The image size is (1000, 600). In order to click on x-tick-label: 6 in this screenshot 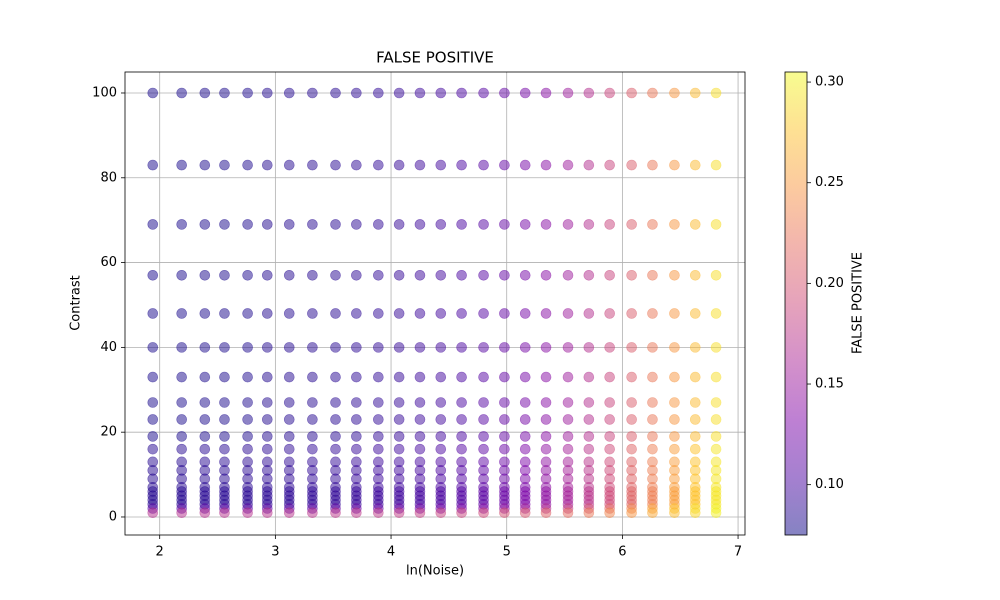, I will do `click(622, 552)`.